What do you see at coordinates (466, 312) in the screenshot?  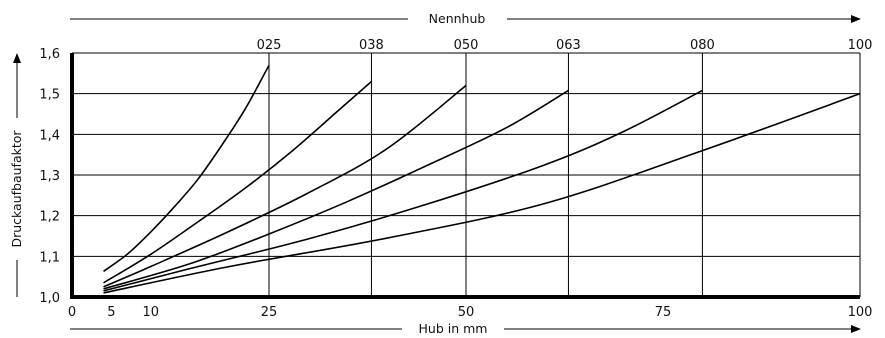 I see `x-tick-label-4: 50` at bounding box center [466, 312].